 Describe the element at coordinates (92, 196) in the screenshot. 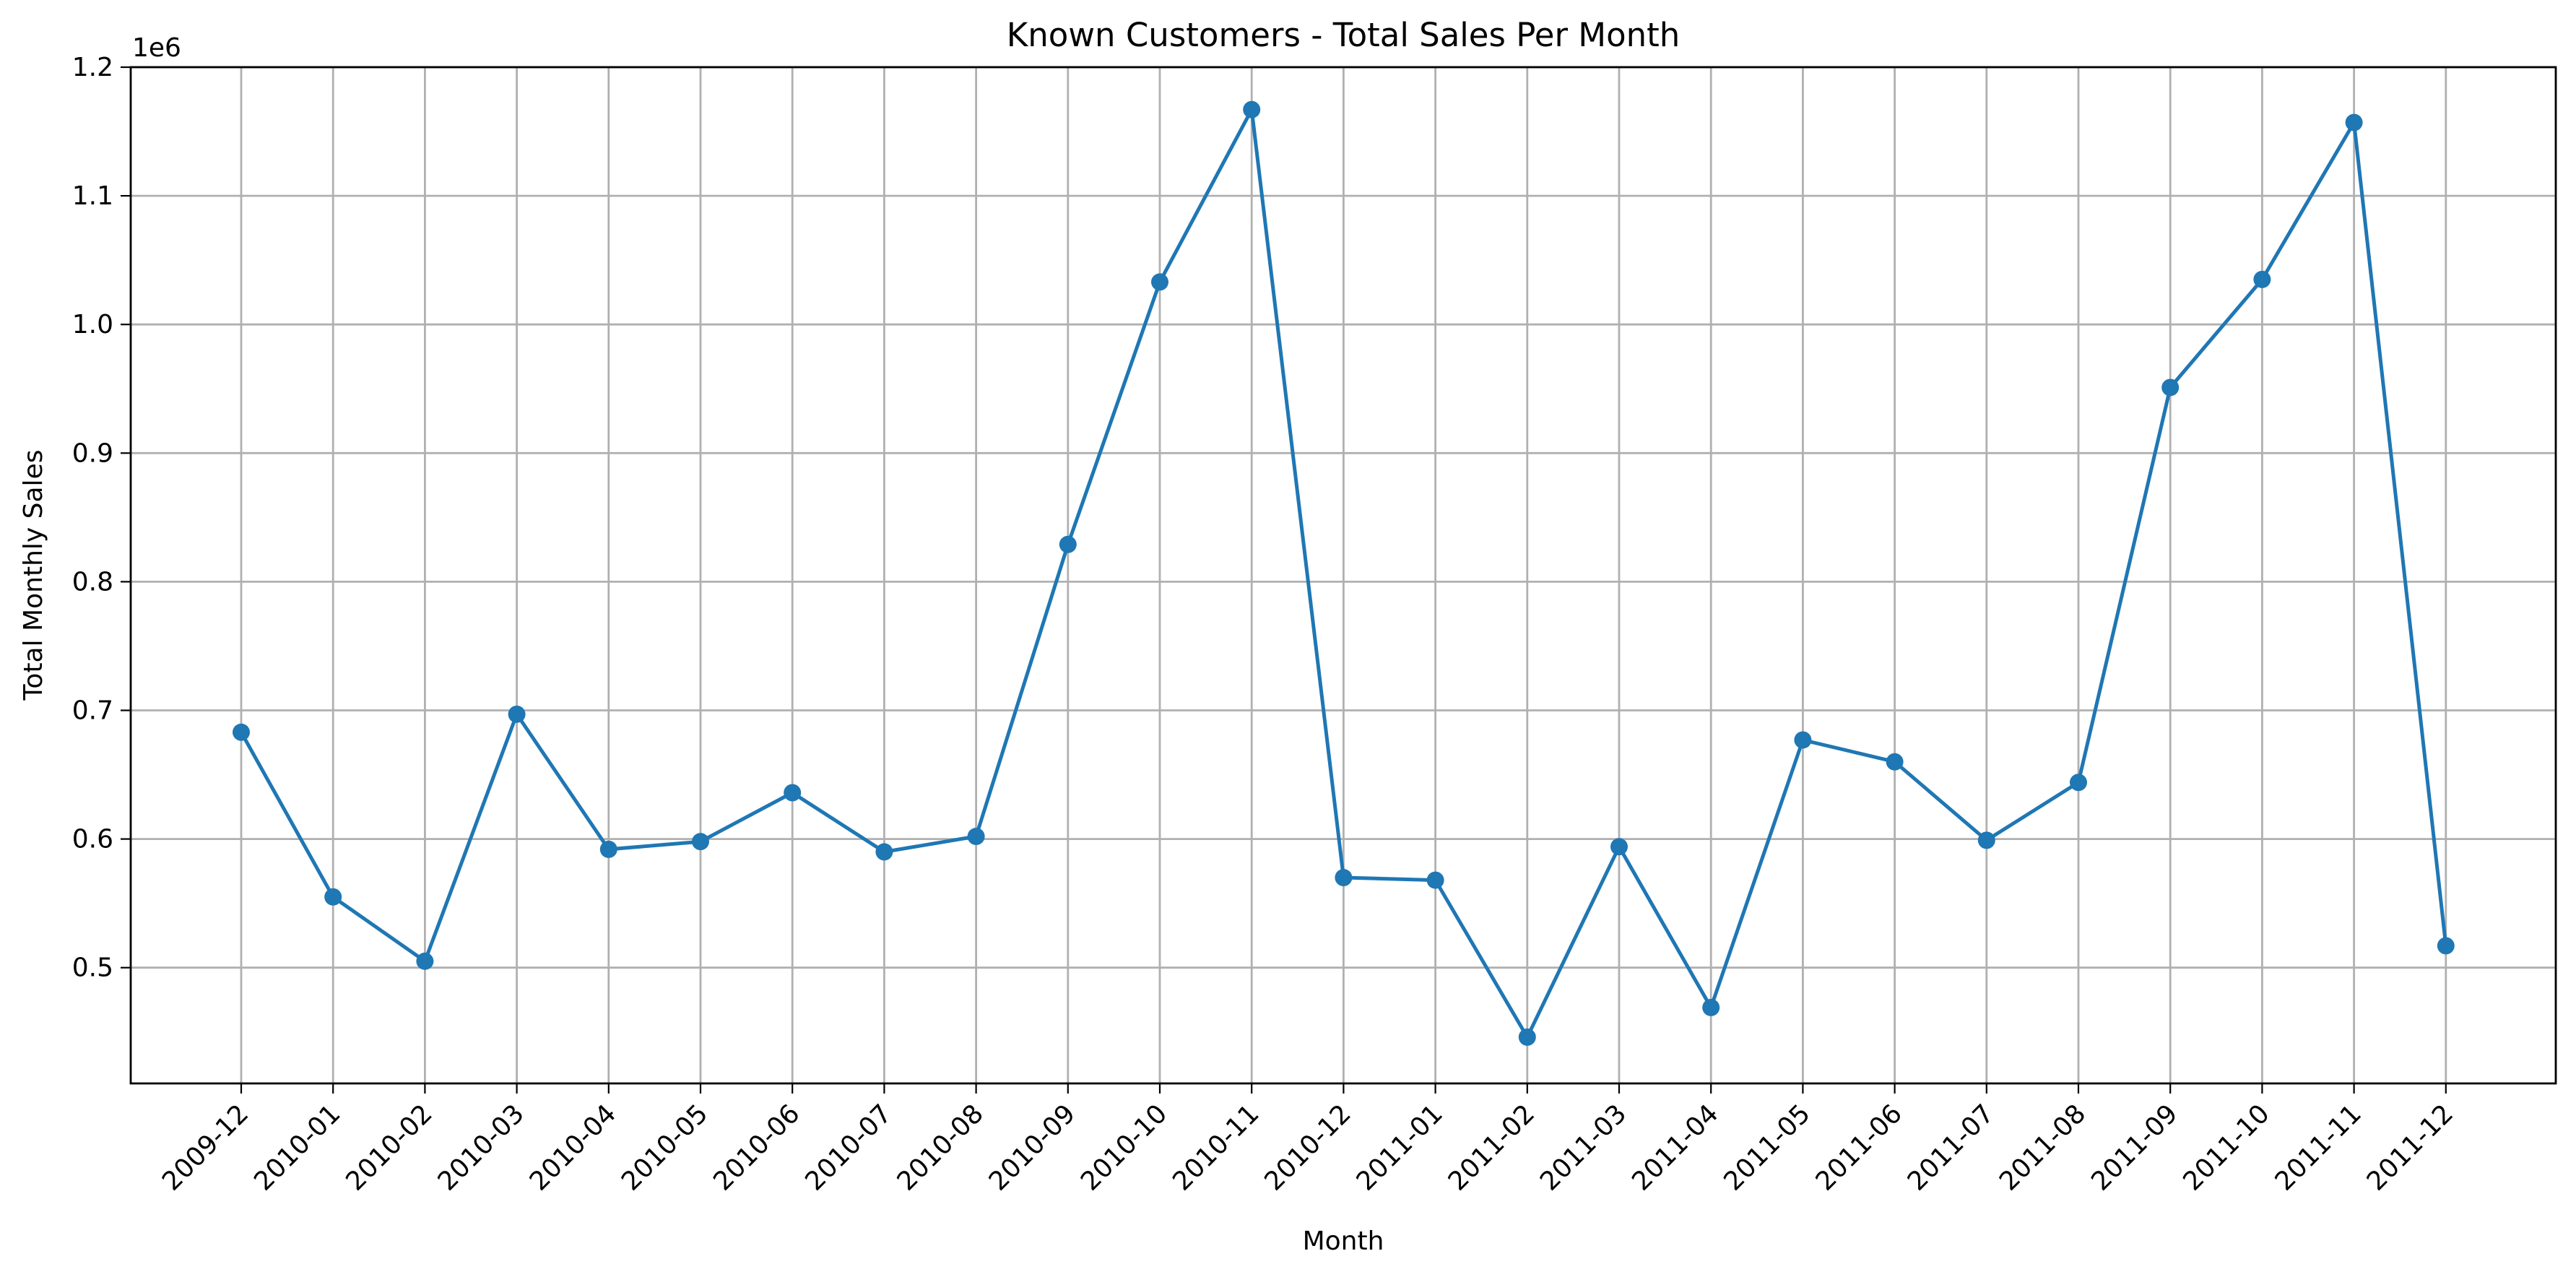

I see `y-tick-label: 1.1` at that location.